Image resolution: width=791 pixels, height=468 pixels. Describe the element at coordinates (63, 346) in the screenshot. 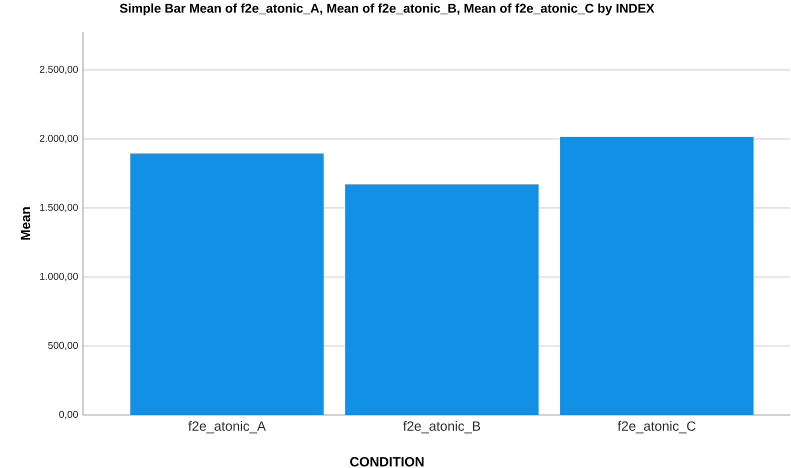

I see `y-tick-label: 500,00` at that location.